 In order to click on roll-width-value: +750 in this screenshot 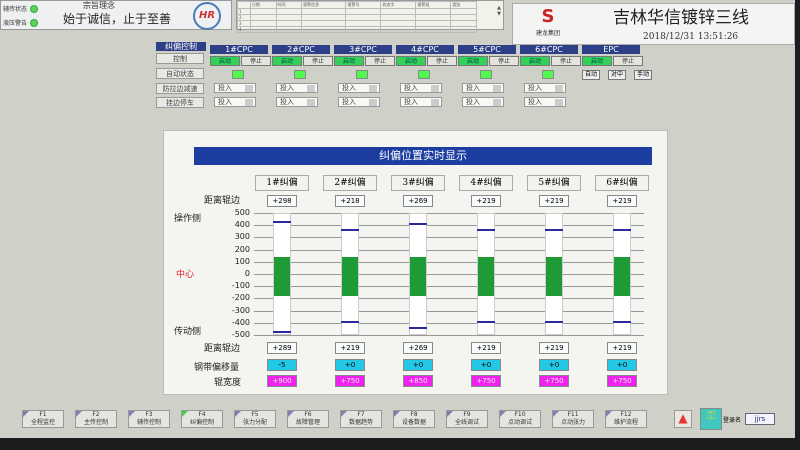, I will do `click(554, 381)`.